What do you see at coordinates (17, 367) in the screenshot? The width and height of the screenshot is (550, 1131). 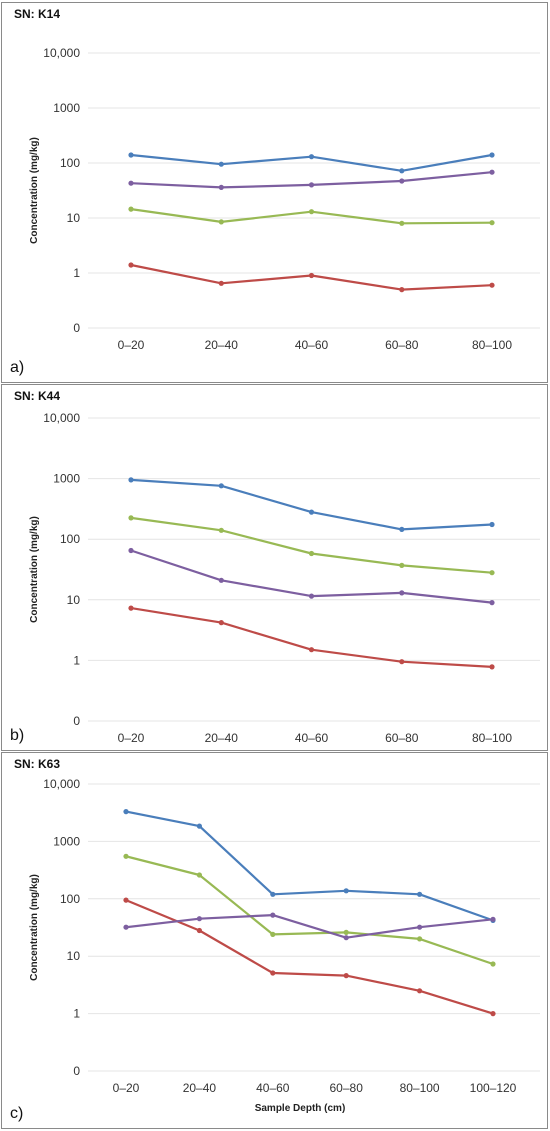 I see `panel-letter: a)` at bounding box center [17, 367].